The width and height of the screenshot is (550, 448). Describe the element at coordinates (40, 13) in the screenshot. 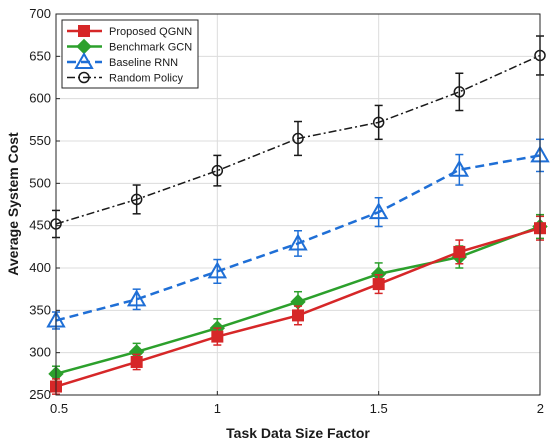

I see `y-tick-label: 700` at that location.